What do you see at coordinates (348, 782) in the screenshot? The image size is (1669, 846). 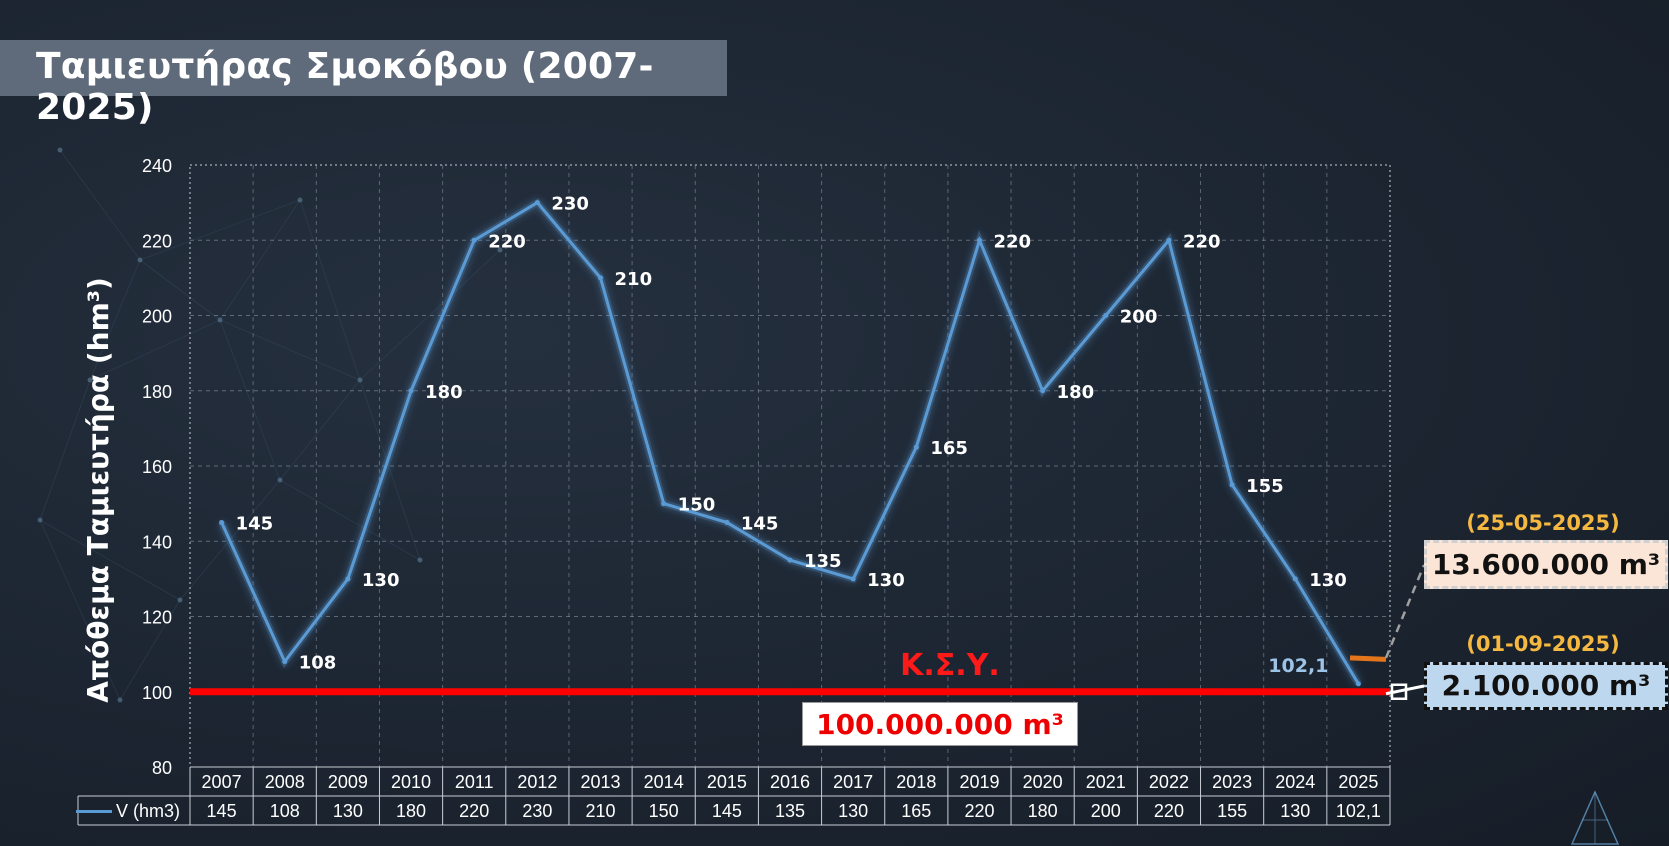 I see `x-tick-label: 2009` at bounding box center [348, 782].